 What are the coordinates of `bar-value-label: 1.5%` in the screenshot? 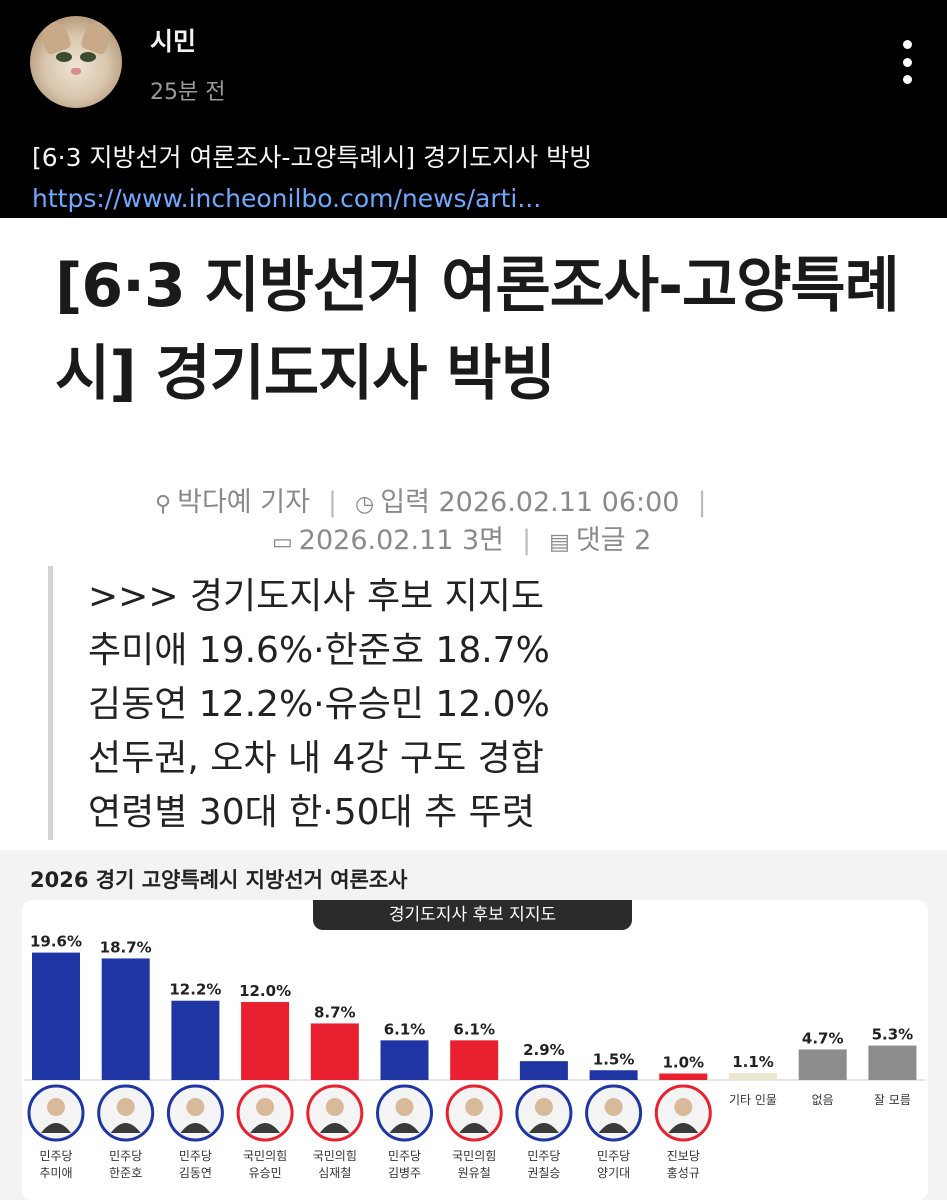 It's located at (614, 1059).